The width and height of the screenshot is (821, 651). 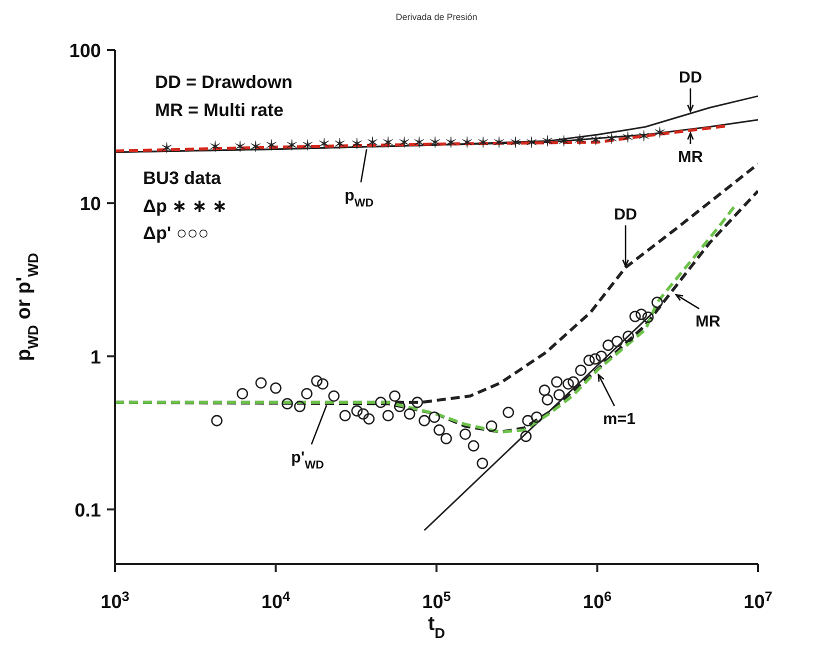 I want to click on annotation: Δp ∗ ∗ ∗, so click(x=185, y=206).